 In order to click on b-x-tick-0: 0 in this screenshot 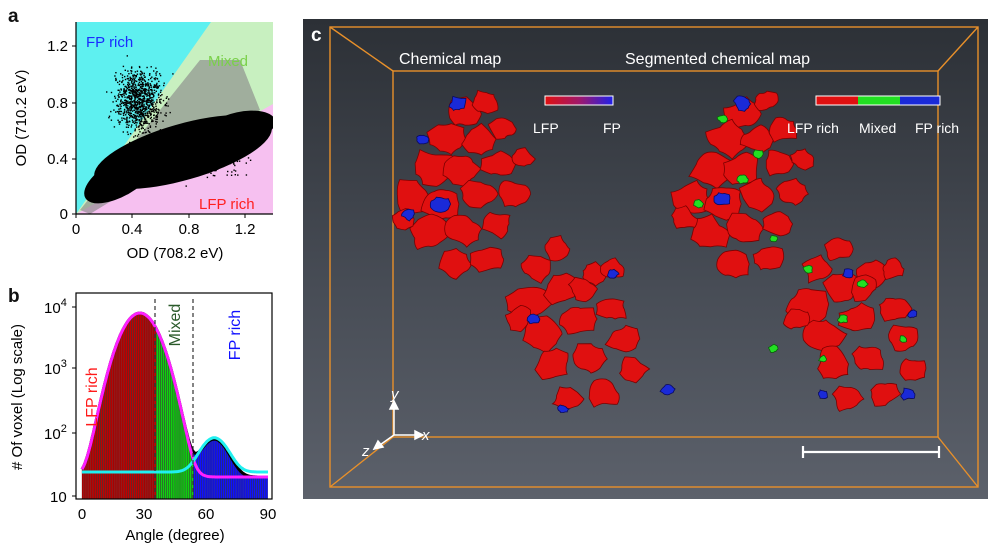, I will do `click(82, 514)`.